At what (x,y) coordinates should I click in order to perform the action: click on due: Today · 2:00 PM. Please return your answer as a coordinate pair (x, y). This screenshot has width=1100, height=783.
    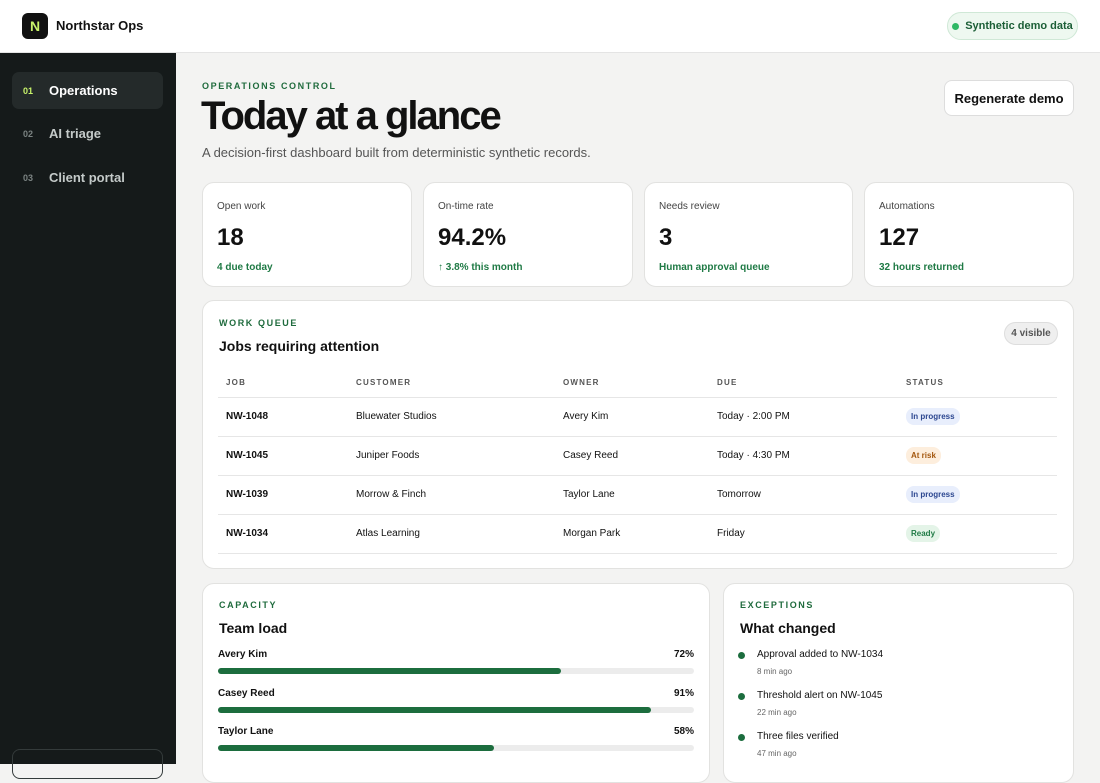
    Looking at the image, I should click on (803, 417).